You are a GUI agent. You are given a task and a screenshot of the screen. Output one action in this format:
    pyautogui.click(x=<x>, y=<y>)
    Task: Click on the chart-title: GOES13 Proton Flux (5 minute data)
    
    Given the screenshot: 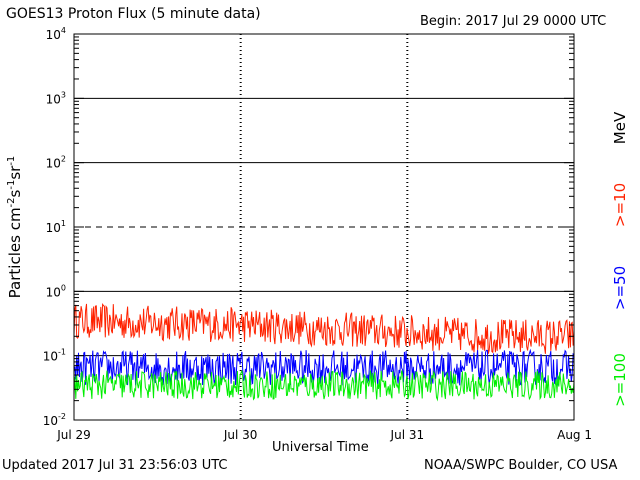 What is the action you would take?
    pyautogui.click(x=133, y=14)
    